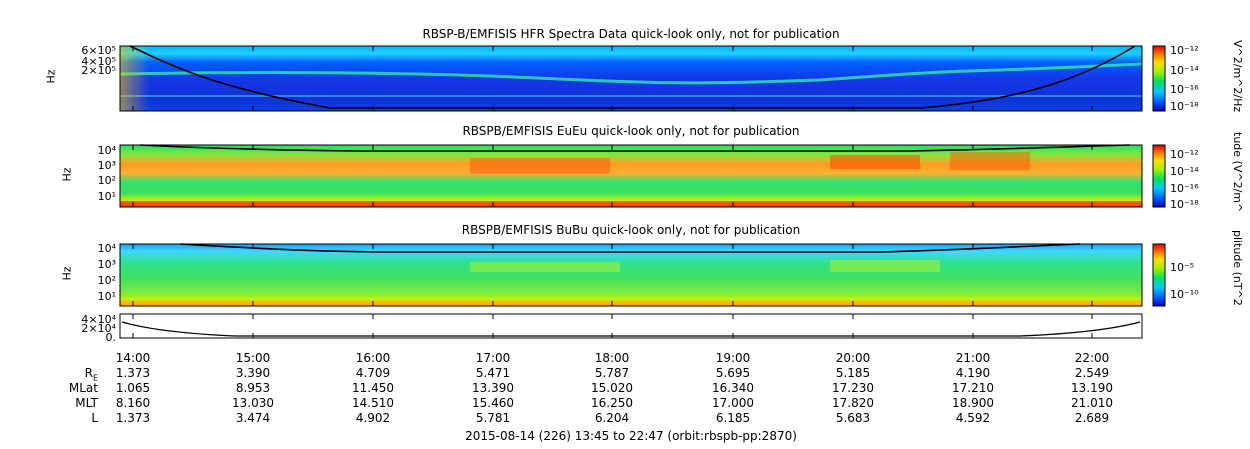 This screenshot has height=449, width=1250. Describe the element at coordinates (111, 337) in the screenshot. I see `line-ytick: 0.` at that location.